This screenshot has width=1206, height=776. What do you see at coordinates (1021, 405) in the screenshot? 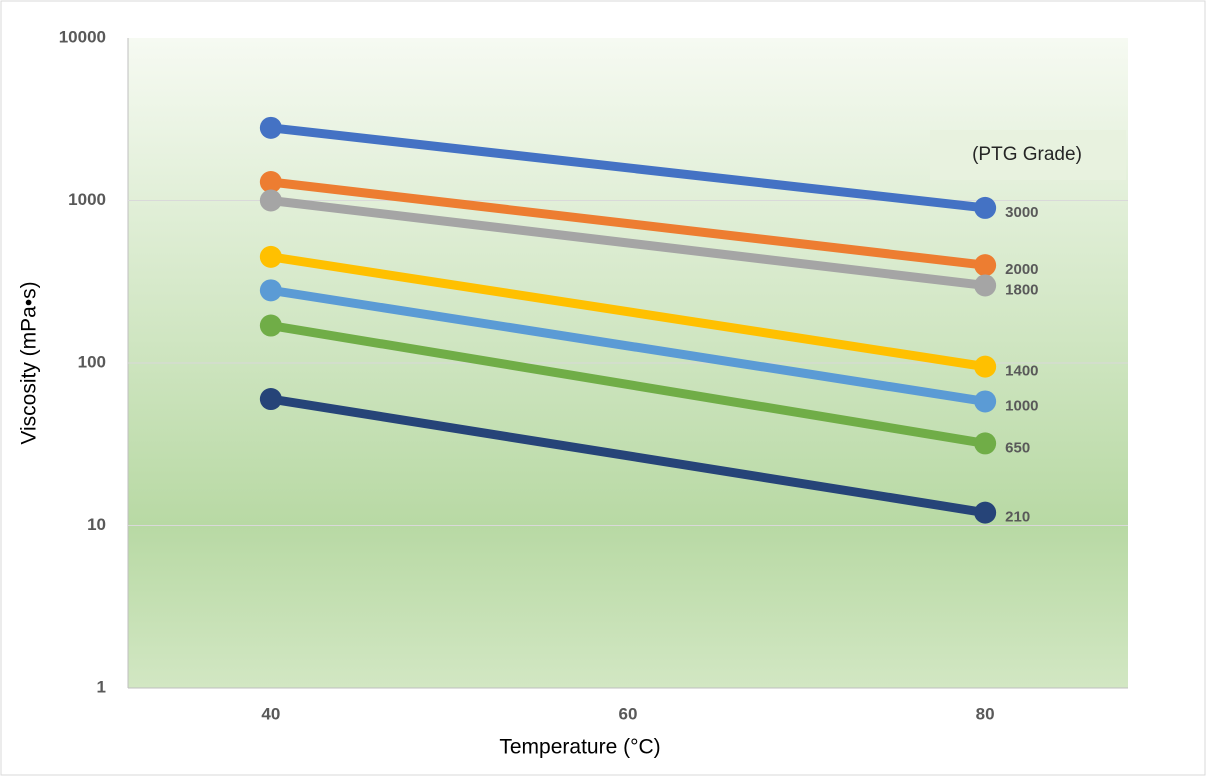
I see `series-label: 1000` at bounding box center [1021, 405].